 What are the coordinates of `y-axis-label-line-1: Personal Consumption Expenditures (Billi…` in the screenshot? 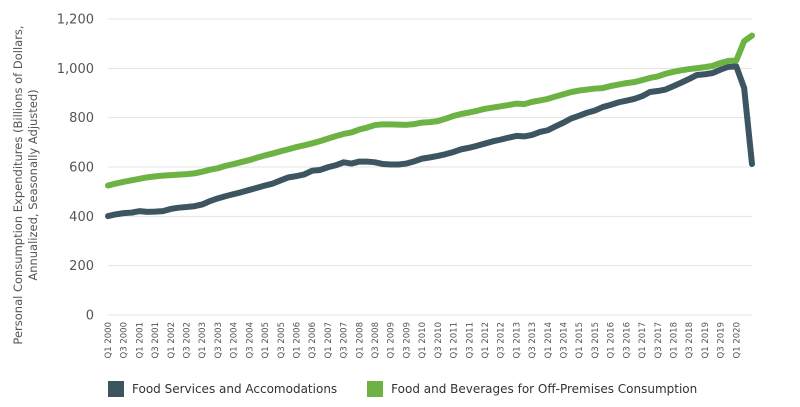 It's located at (18, 184).